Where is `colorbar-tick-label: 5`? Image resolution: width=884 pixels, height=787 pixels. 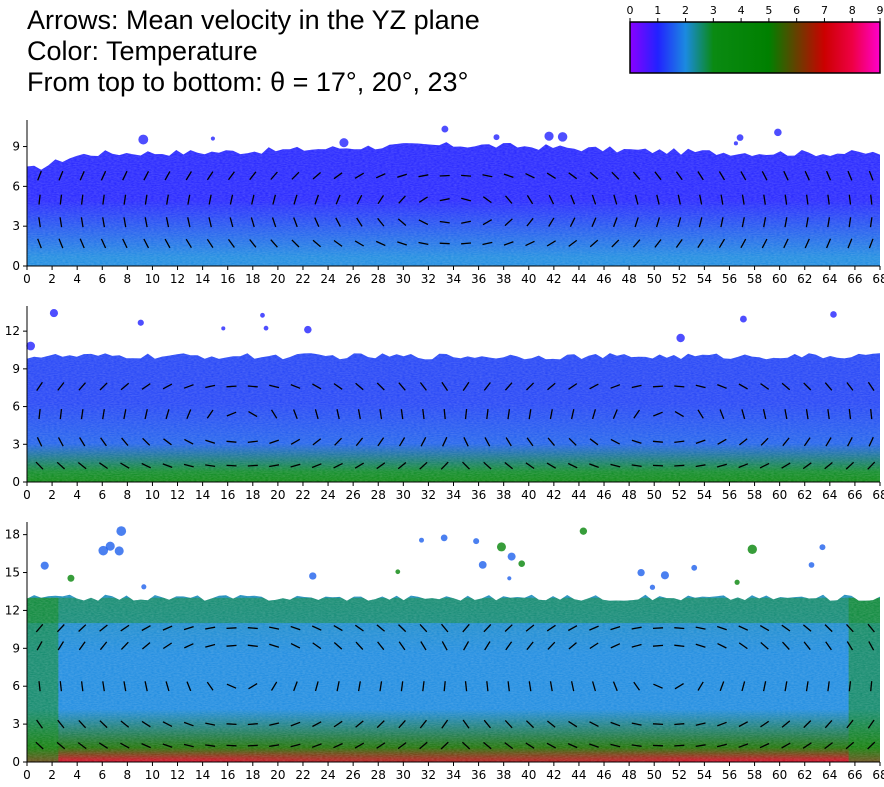
colorbar-tick-label: 5 is located at coordinates (768, 10).